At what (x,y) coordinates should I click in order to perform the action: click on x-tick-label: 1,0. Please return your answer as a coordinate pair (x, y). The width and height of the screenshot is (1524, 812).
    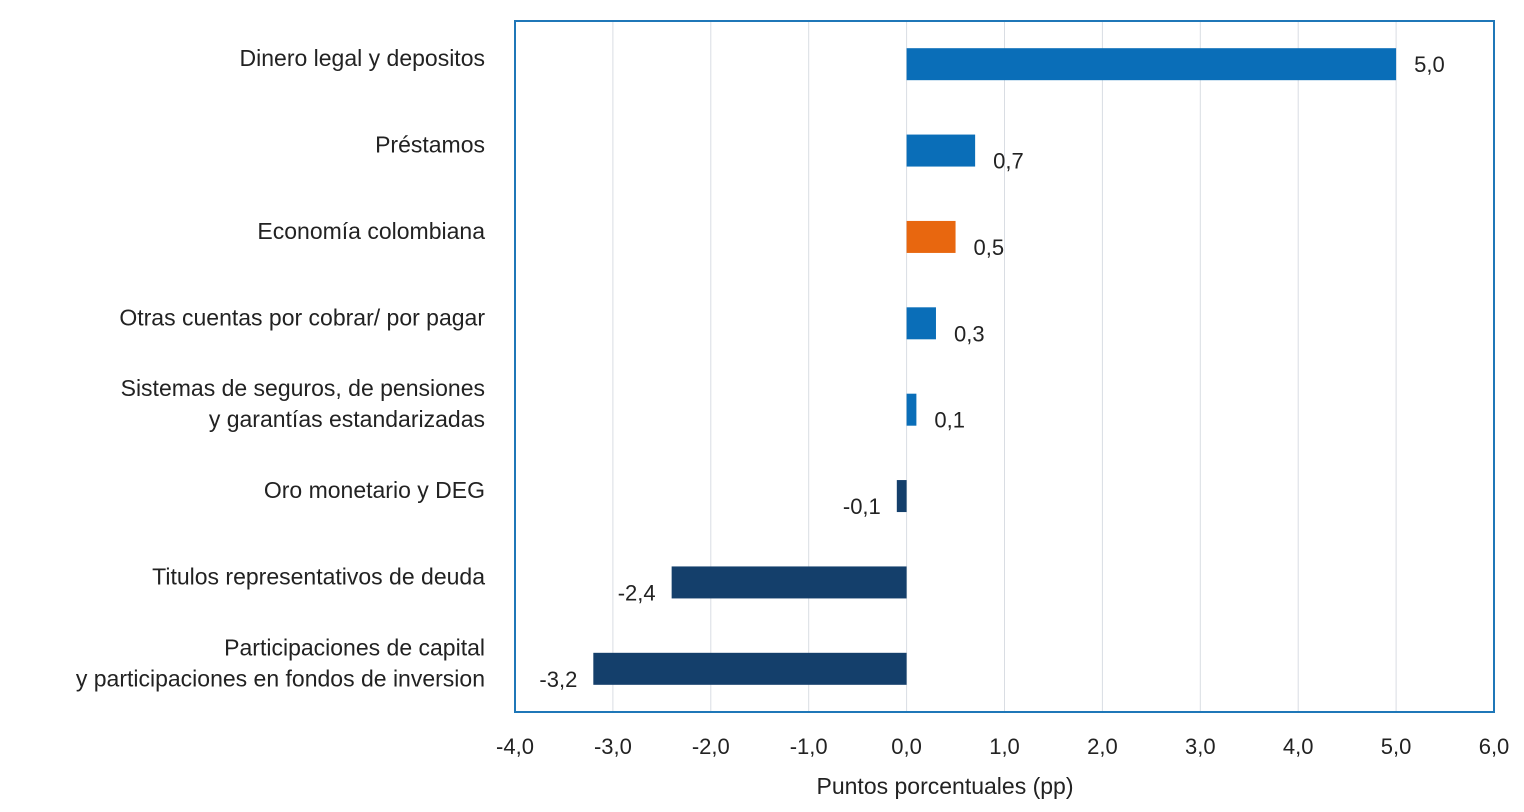
    Looking at the image, I should click on (1004, 746).